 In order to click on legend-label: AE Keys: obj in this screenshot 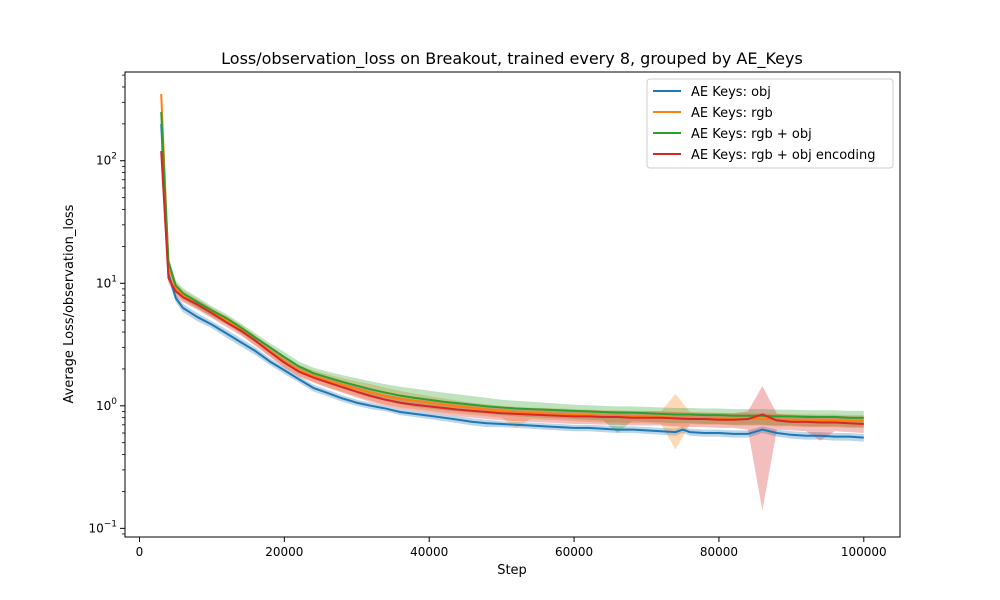, I will do `click(731, 92)`.